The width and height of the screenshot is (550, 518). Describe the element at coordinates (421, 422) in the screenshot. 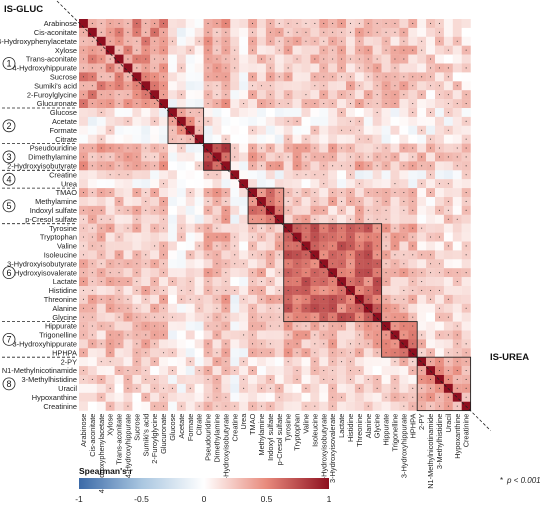

I see `column-label: 2-PY` at that location.